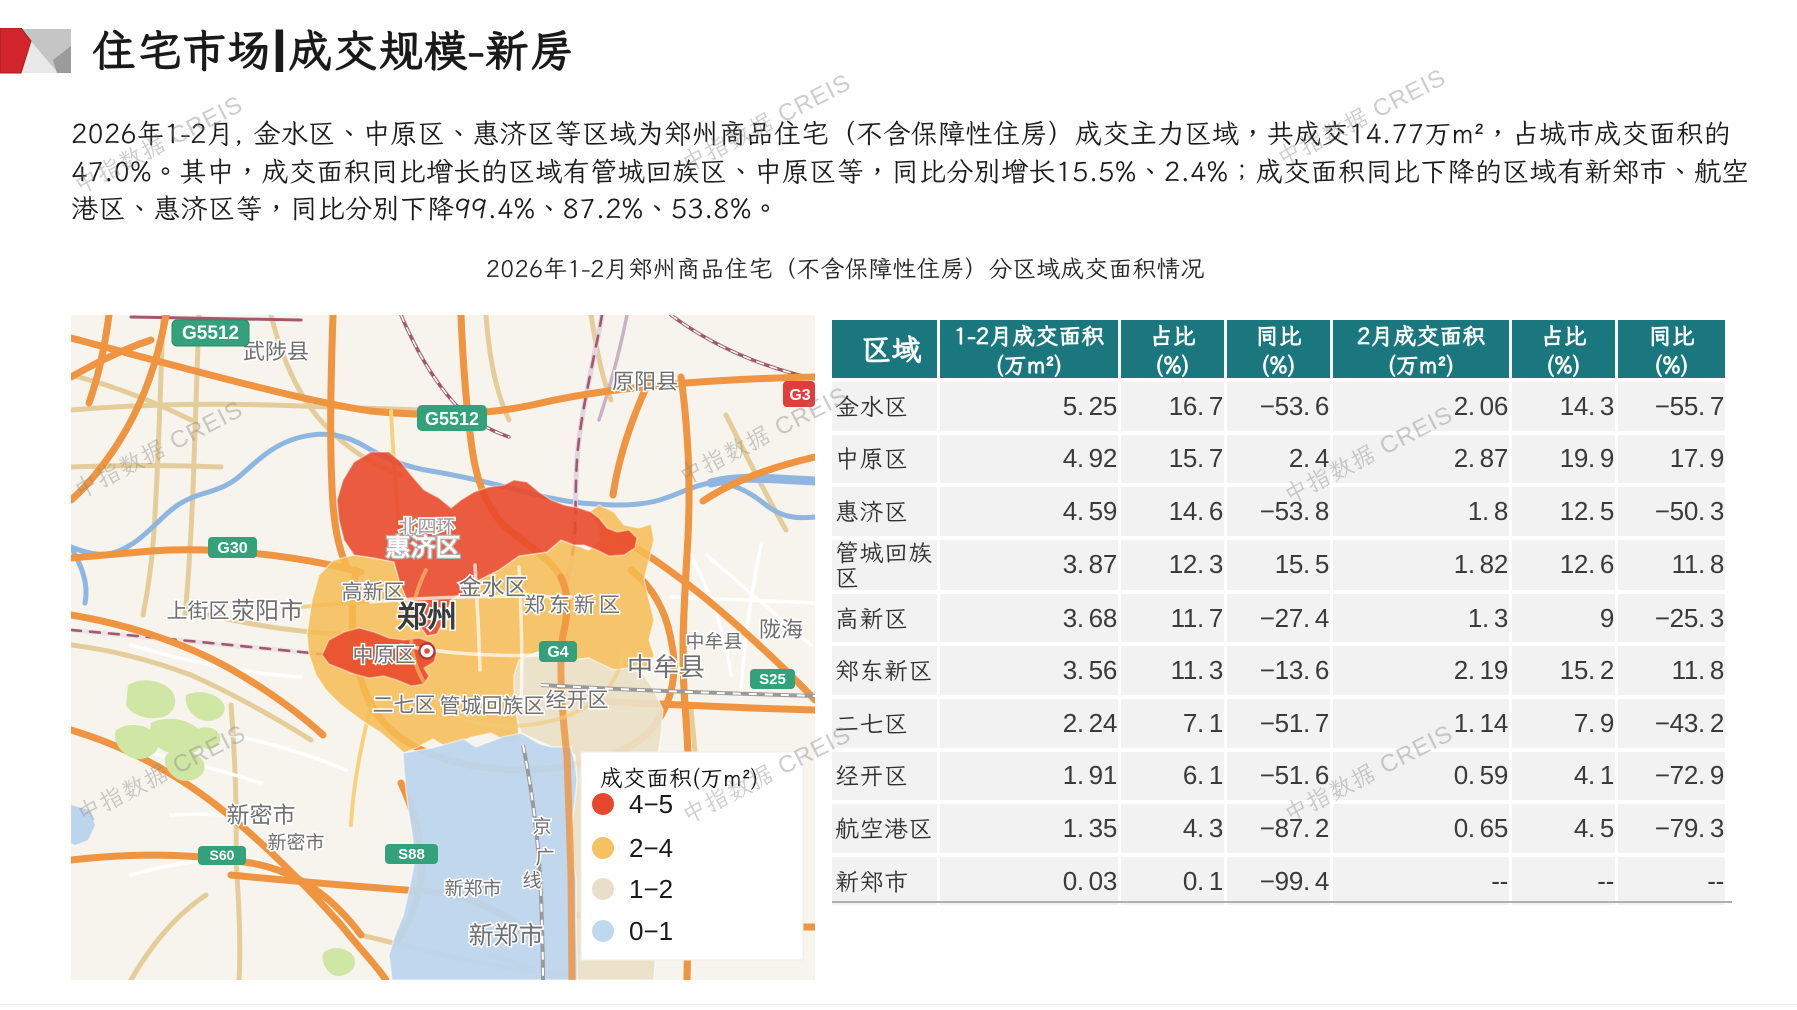  What do you see at coordinates (799, 395) in the screenshot?
I see `svg-text: G3` at bounding box center [799, 395].